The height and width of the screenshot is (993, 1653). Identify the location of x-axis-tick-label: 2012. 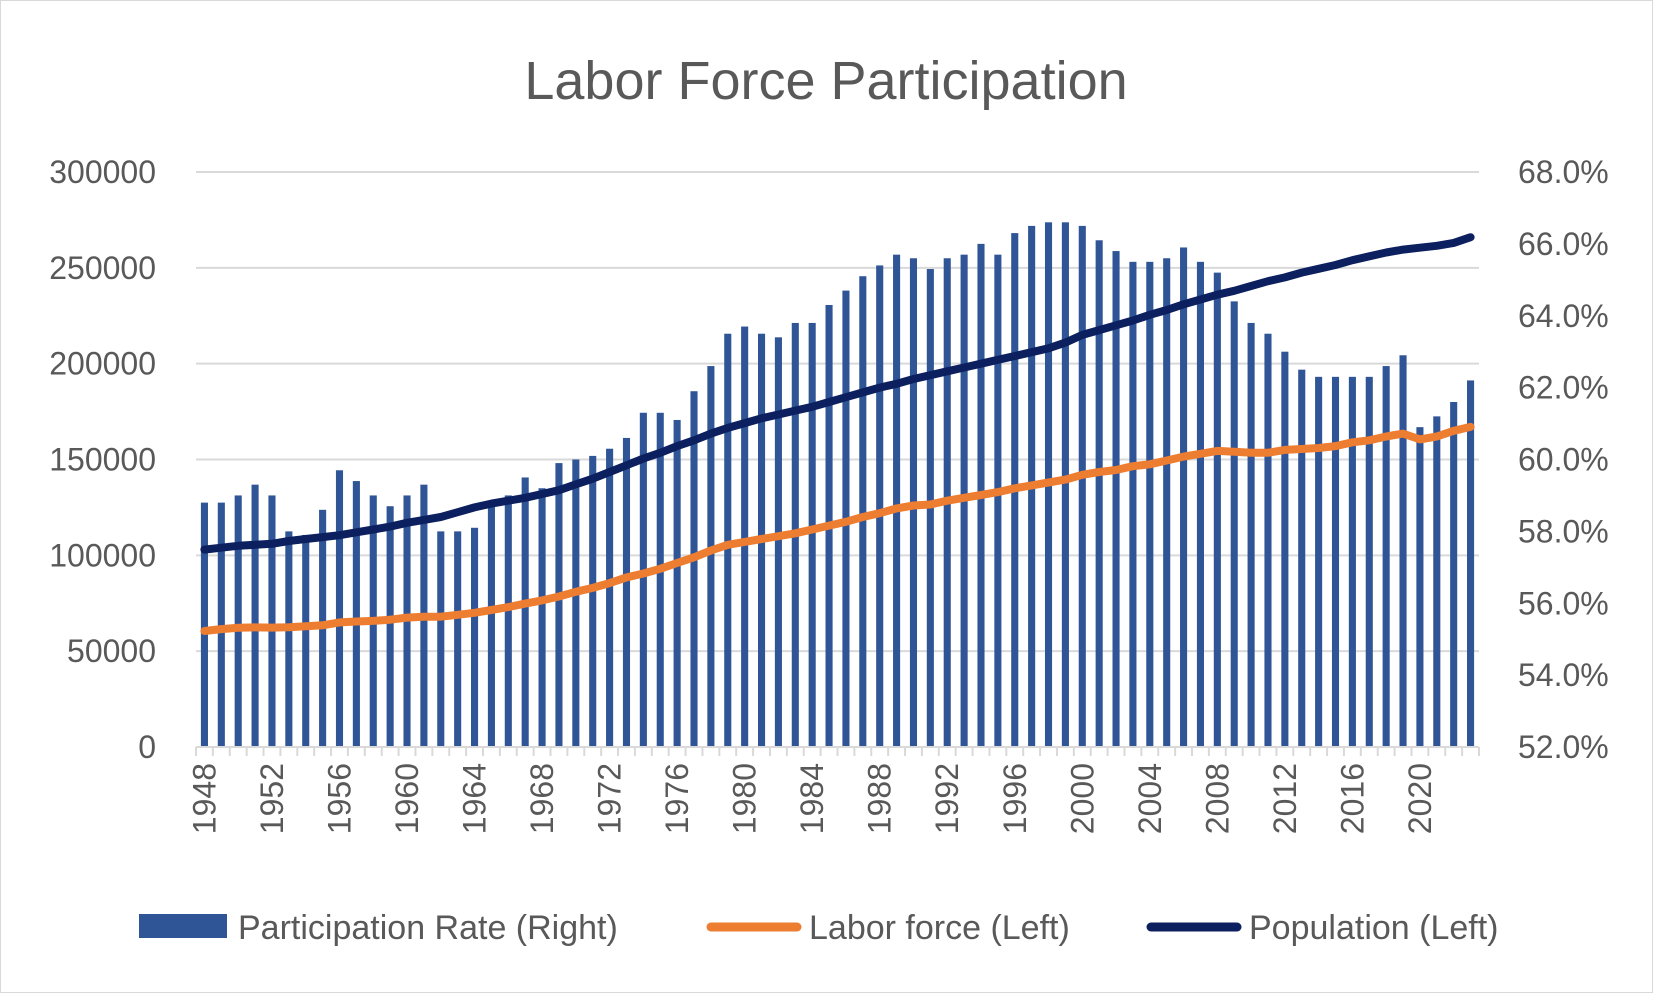
(1285, 798).